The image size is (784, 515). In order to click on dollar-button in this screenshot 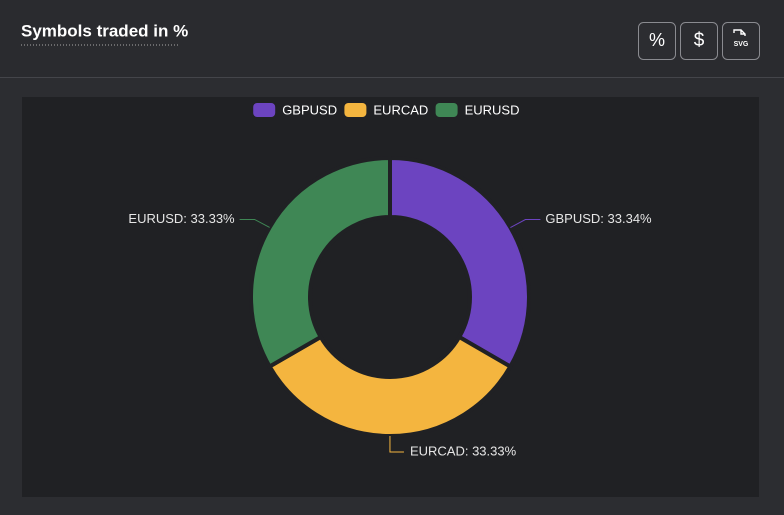, I will do `click(699, 41)`.